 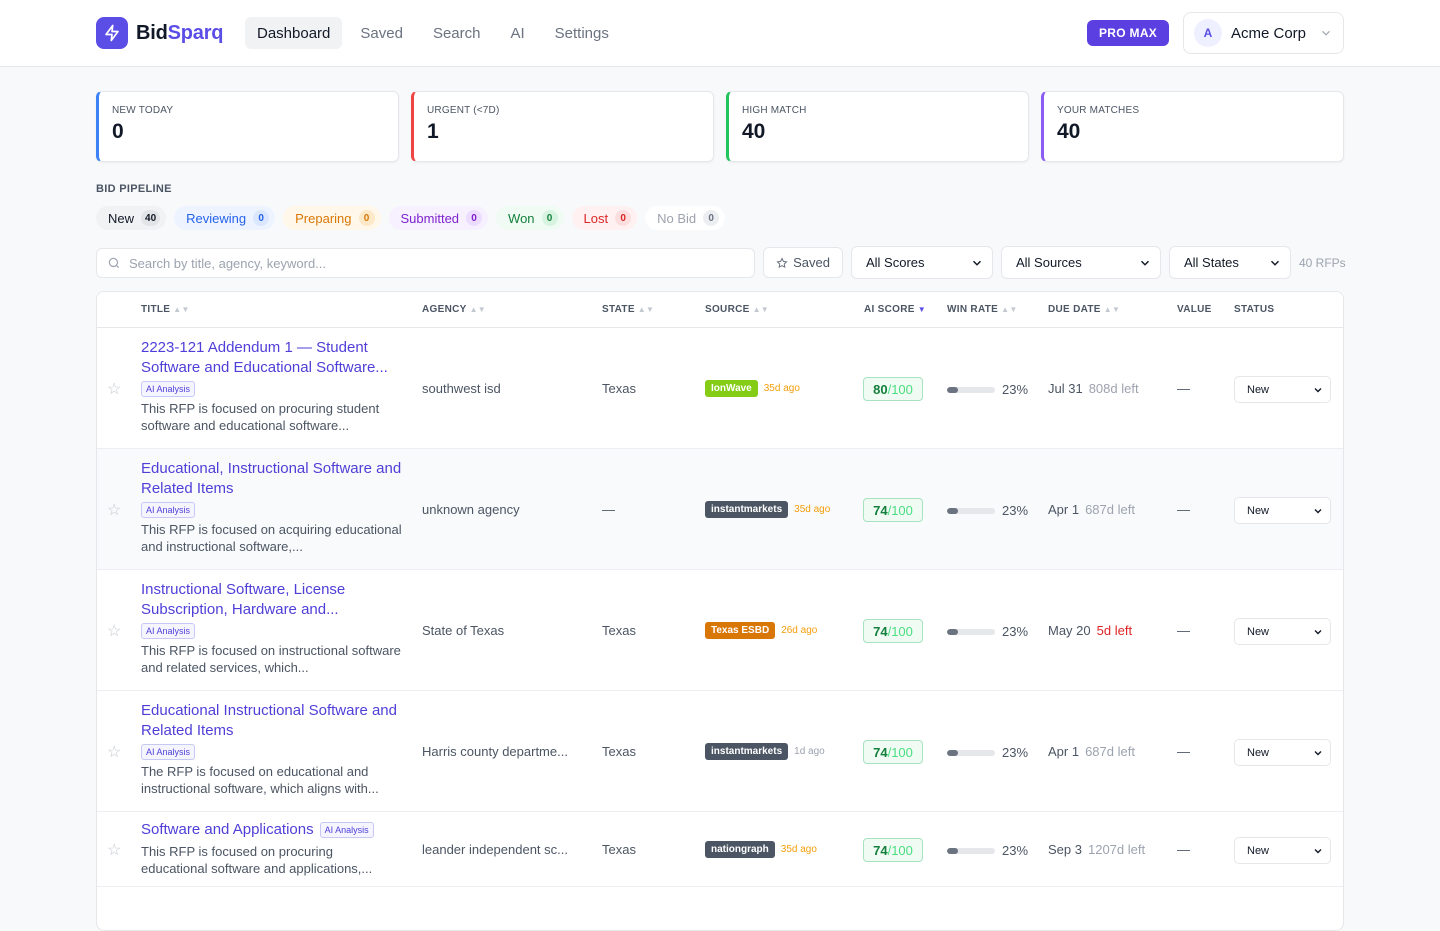 I want to click on source-filter-select: All Sources, so click(x=1081, y=262).